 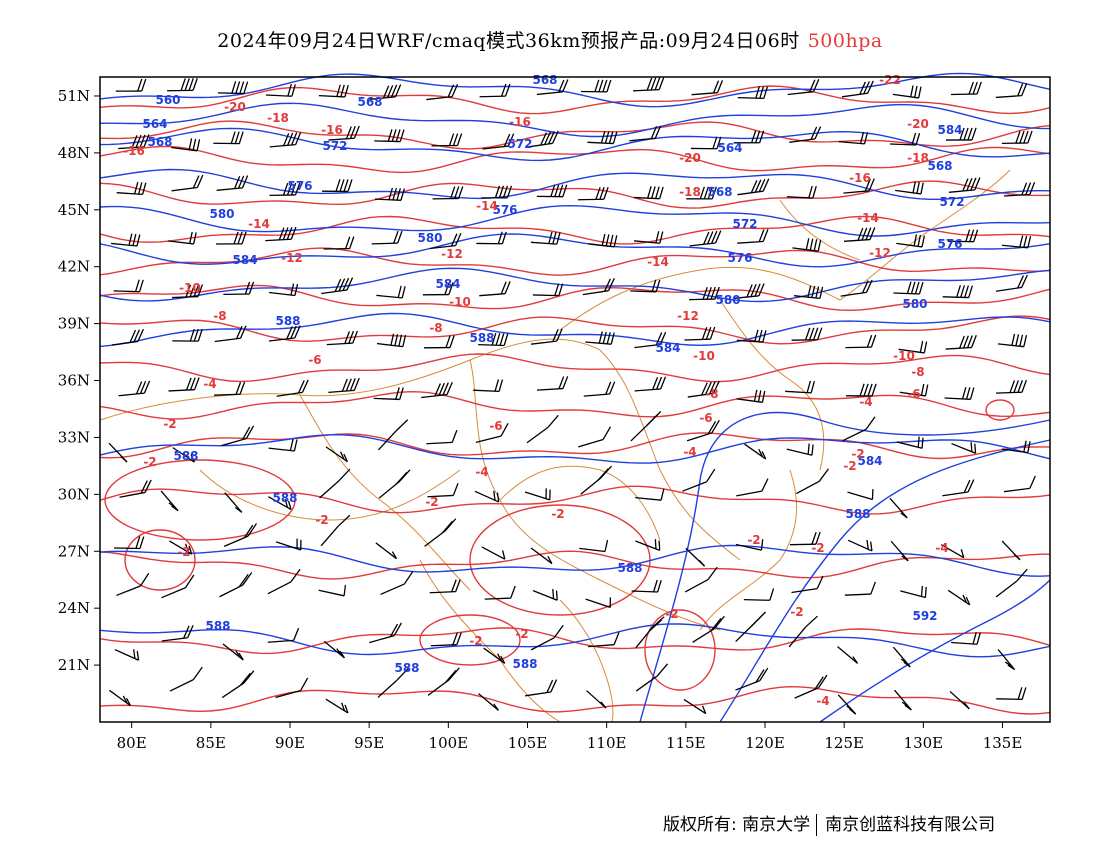 What do you see at coordinates (449, 743) in the screenshot?
I see `lon-tick-label: 100E` at bounding box center [449, 743].